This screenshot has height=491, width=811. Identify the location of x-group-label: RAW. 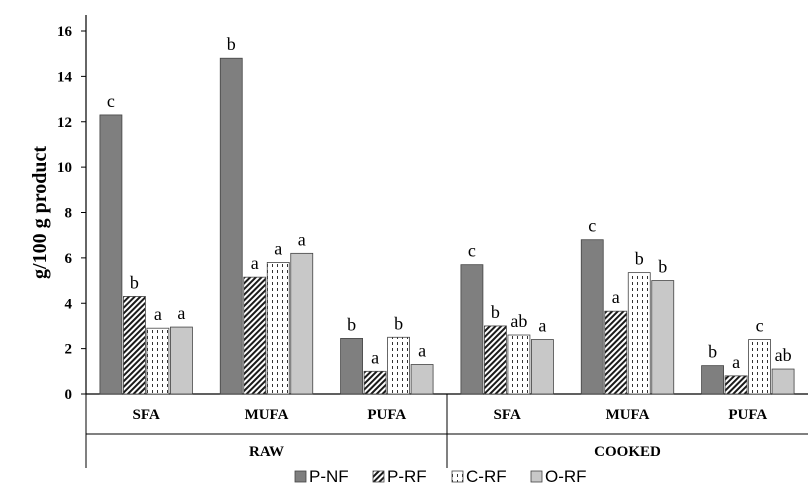
(266, 452).